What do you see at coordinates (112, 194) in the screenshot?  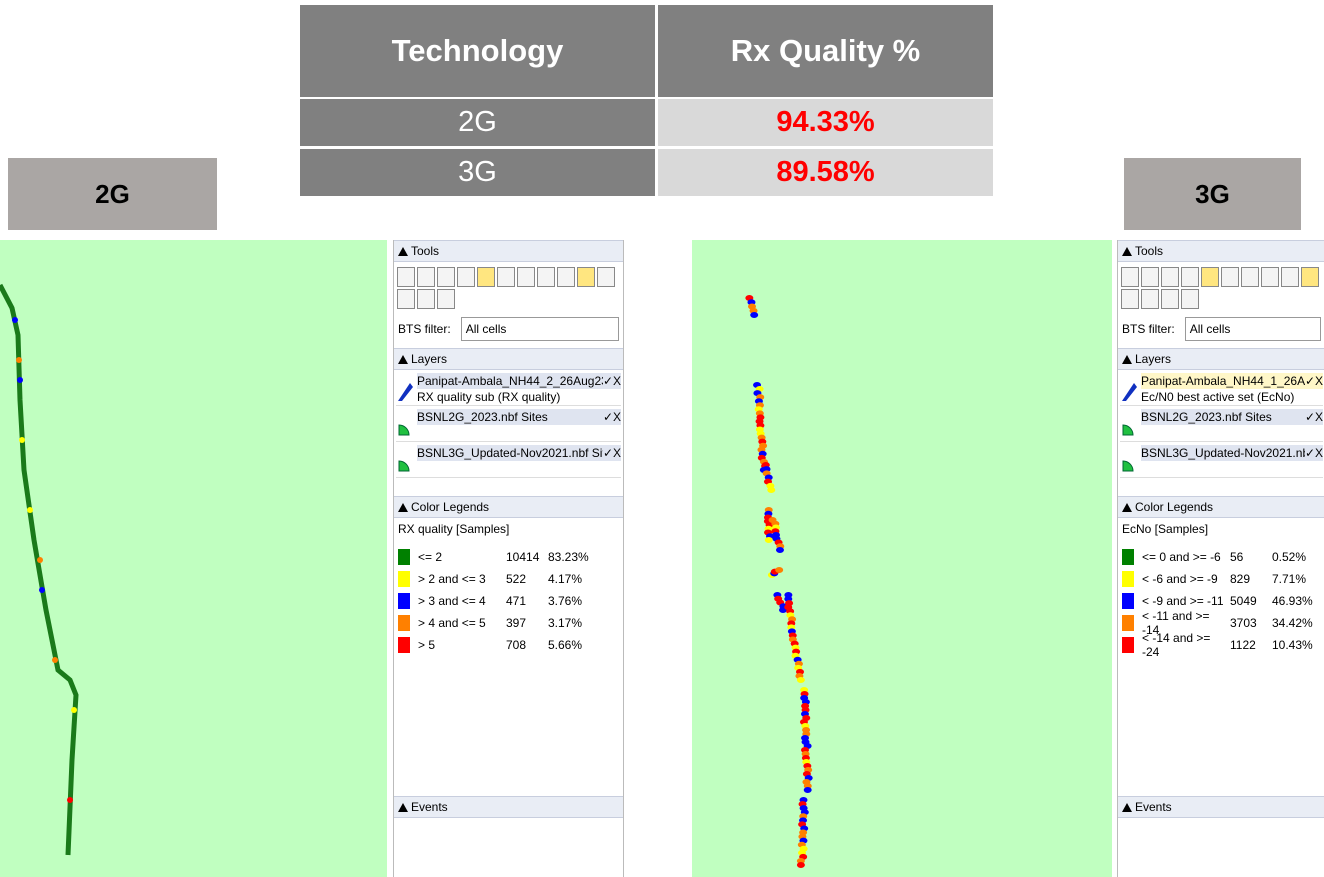 I see `section-label: 2G` at bounding box center [112, 194].